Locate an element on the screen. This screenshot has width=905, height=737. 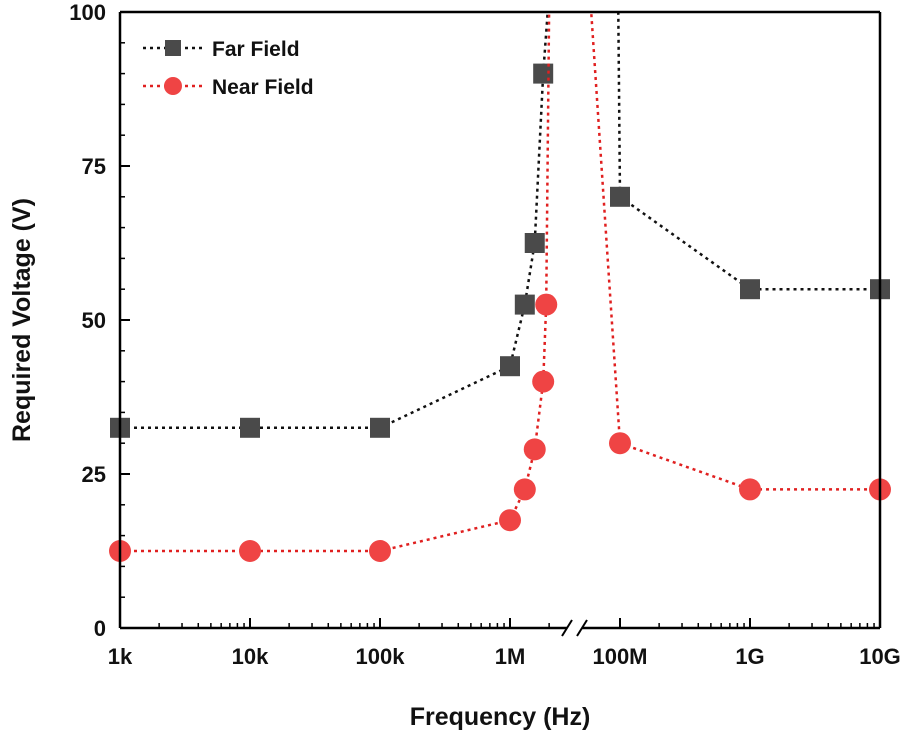
break-slash-right is located at coordinates (582, 628).